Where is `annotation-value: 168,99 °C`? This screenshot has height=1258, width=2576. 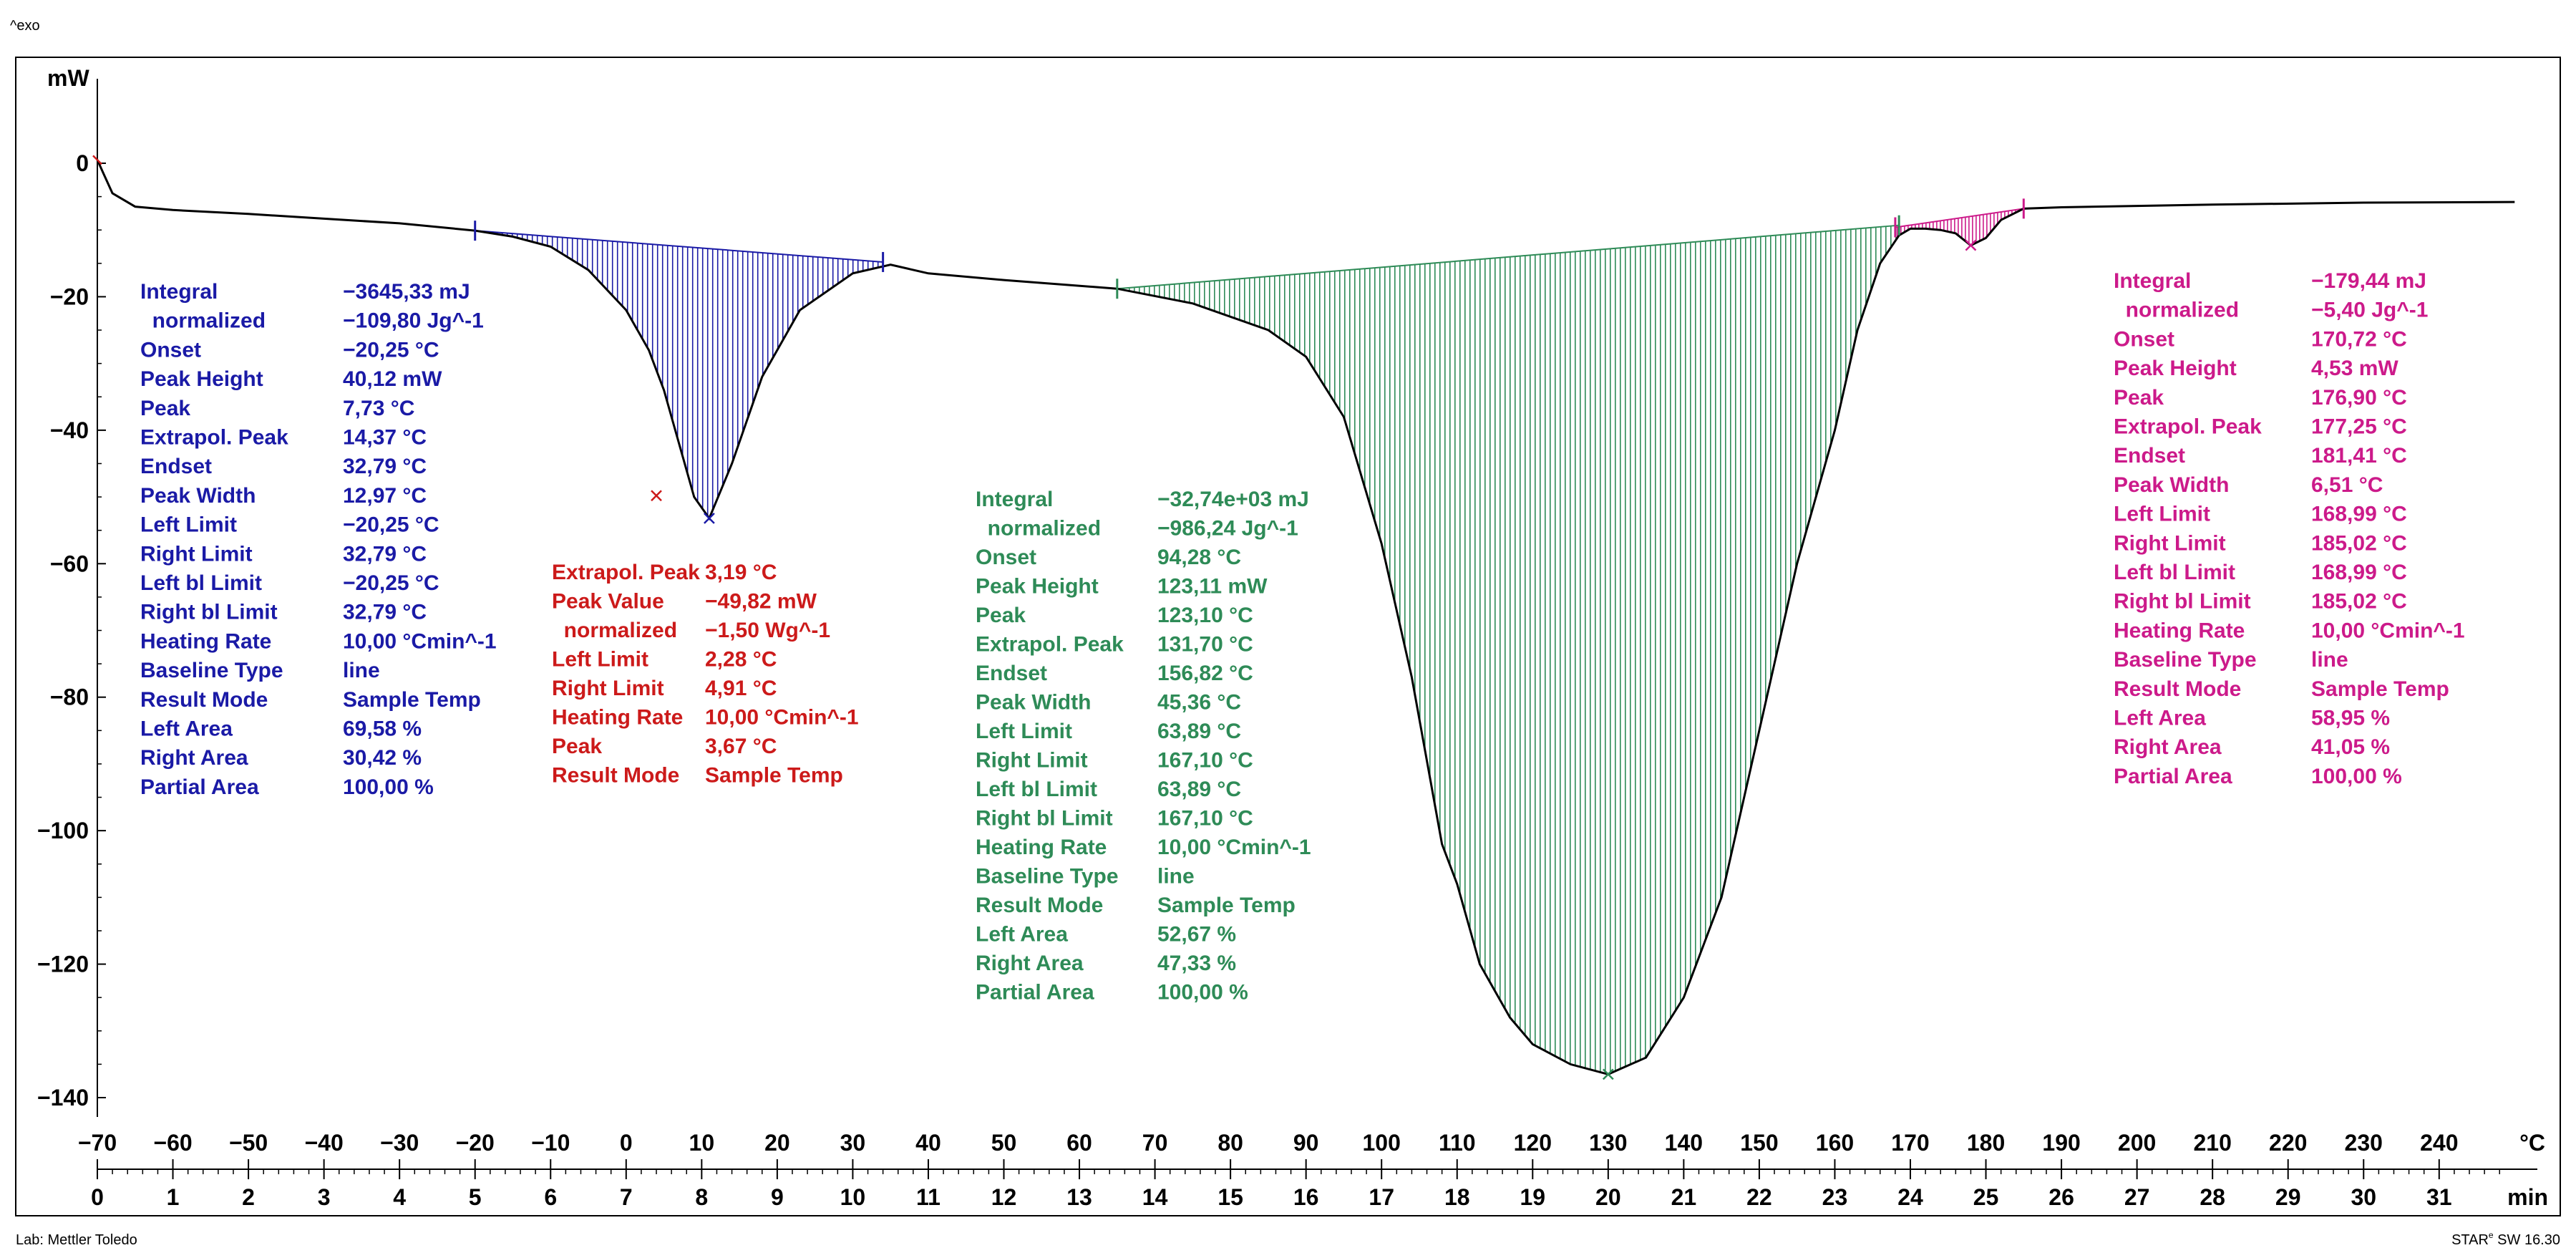
annotation-value: 168,99 °C is located at coordinates (2359, 572).